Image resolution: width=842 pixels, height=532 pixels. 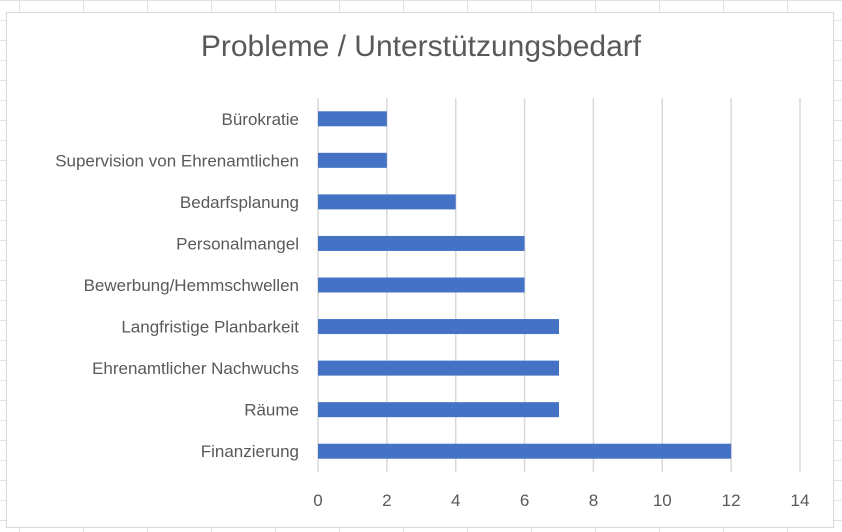 What do you see at coordinates (250, 451) in the screenshot?
I see `category-label: Finanzierung` at bounding box center [250, 451].